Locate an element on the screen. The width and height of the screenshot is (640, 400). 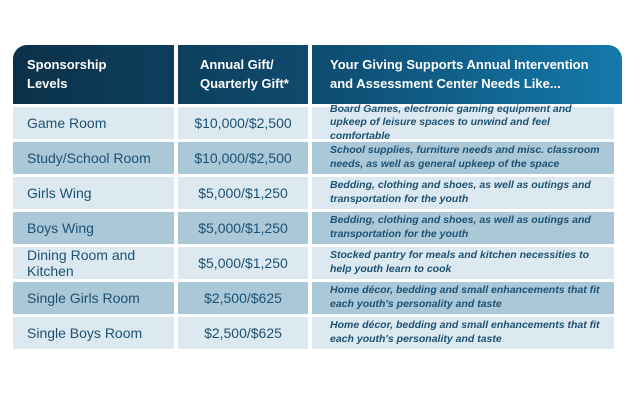
row-level: Game Room is located at coordinates (93, 123).